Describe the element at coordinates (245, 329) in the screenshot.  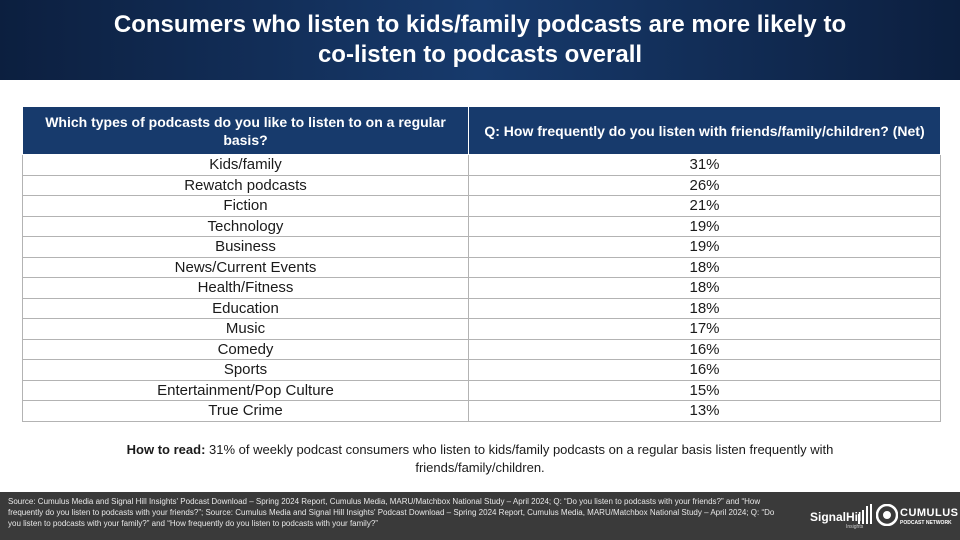
I see `podcast-type-cell: Music` at that location.